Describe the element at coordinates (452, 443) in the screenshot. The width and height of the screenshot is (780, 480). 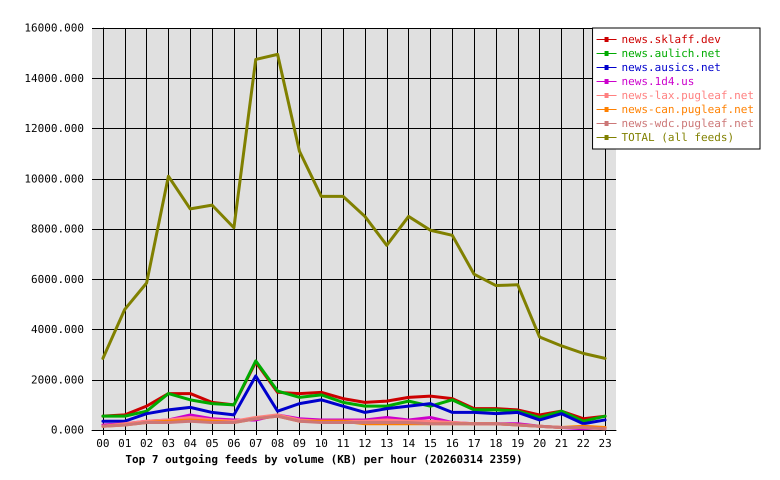
I see `x-tick-label: 16` at that location.